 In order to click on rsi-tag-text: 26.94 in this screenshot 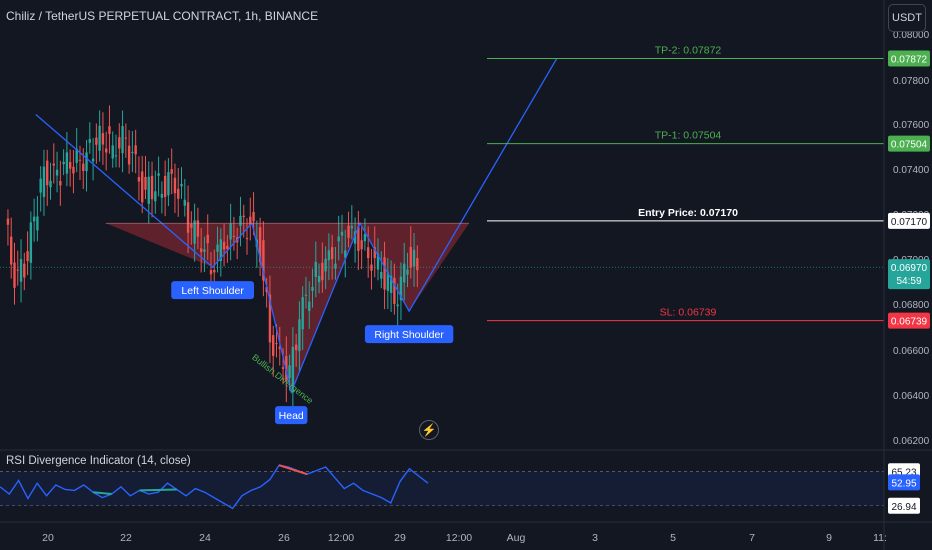, I will do `click(903, 507)`.